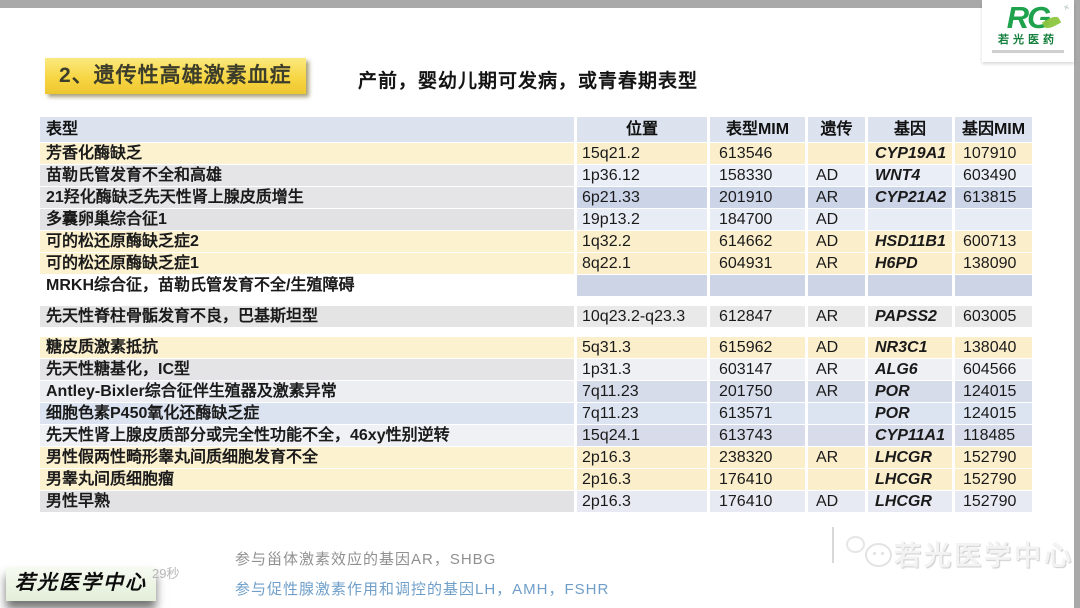 Image resolution: width=1080 pixels, height=608 pixels. What do you see at coordinates (757, 347) in the screenshot?
I see `phenotype-mim-cell: 615962` at bounding box center [757, 347].